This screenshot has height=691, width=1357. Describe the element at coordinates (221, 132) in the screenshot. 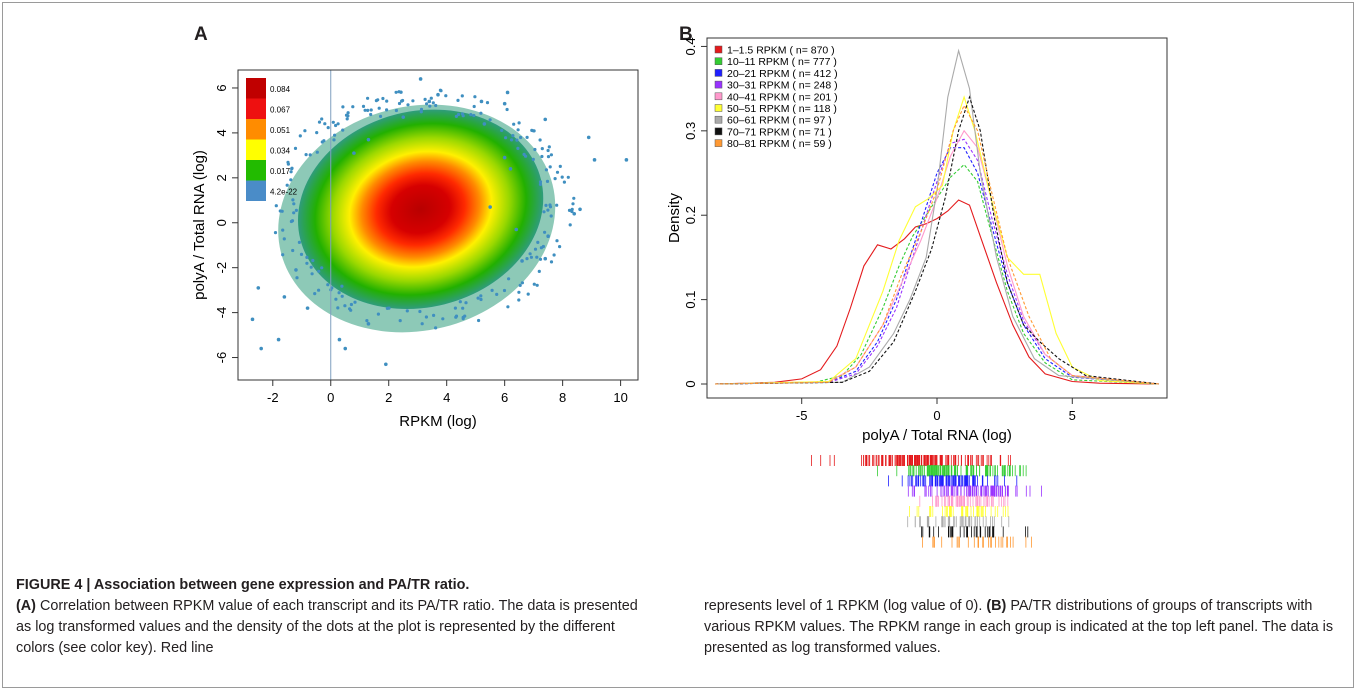

I see `y-tick-label: 4` at that location.